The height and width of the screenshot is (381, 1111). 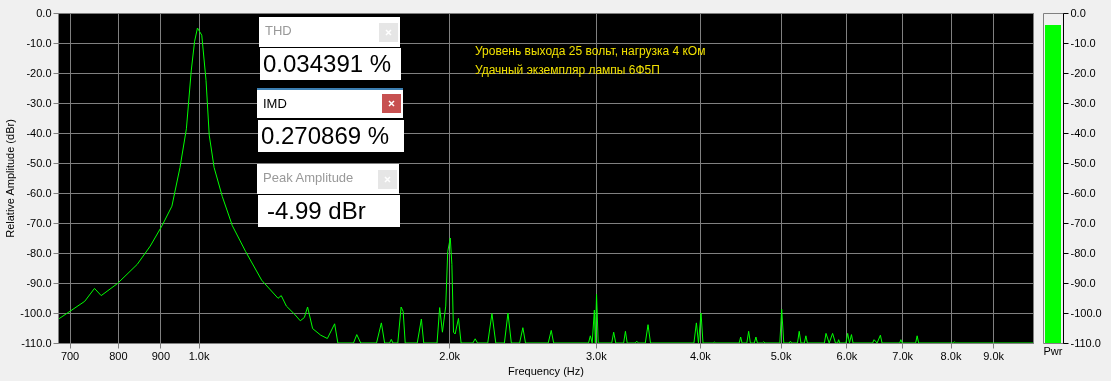 I want to click on readout-field: -4.99 dBr, so click(x=329, y=211).